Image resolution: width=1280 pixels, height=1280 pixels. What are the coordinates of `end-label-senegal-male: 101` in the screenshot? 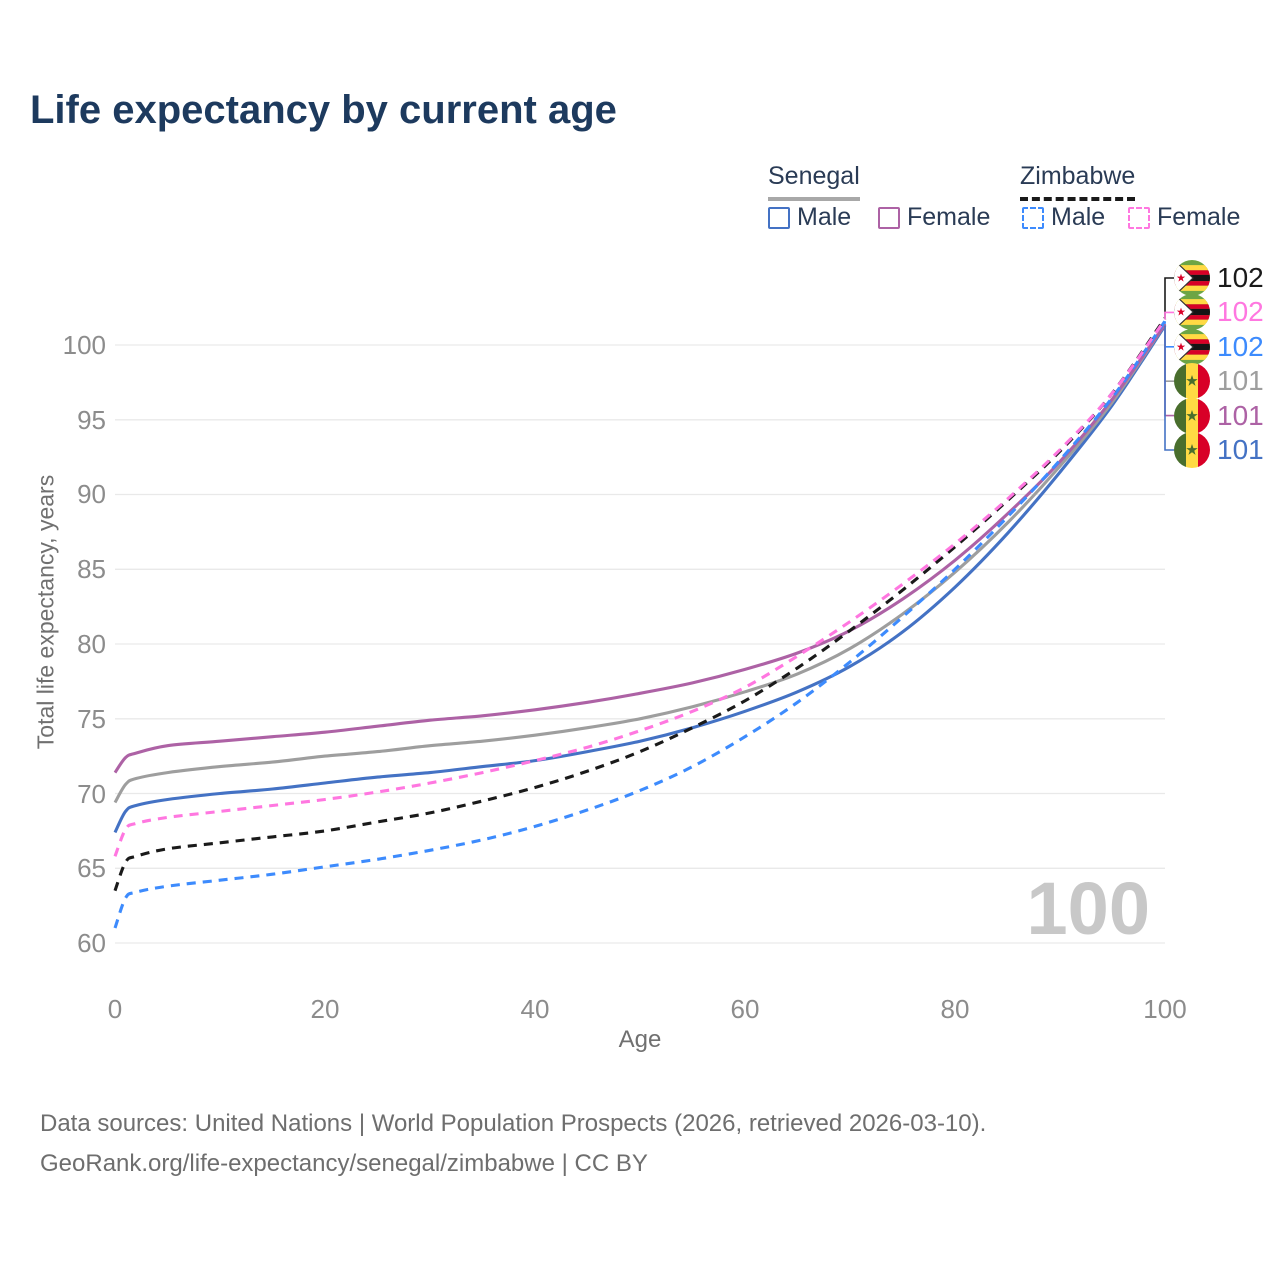 It's located at (1219, 450).